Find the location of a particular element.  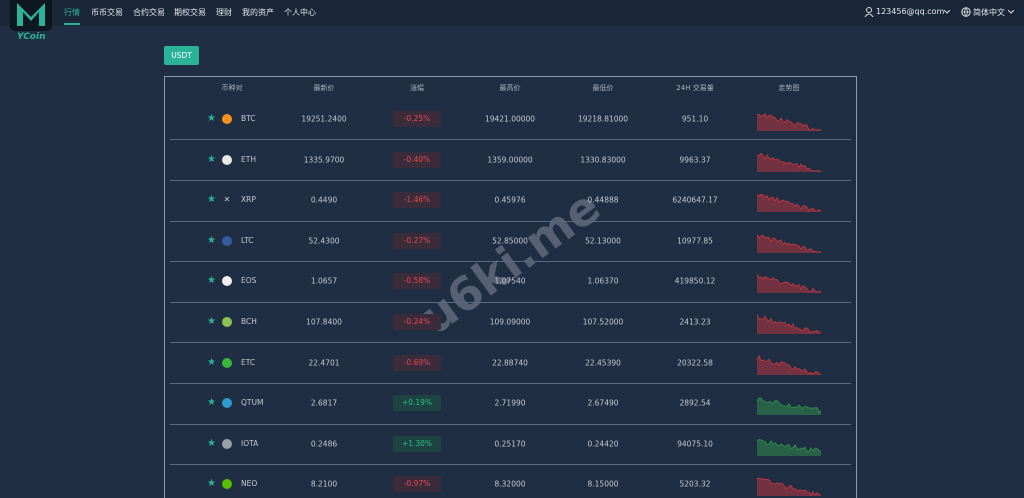

nav-item: 合约交易 is located at coordinates (149, 12).